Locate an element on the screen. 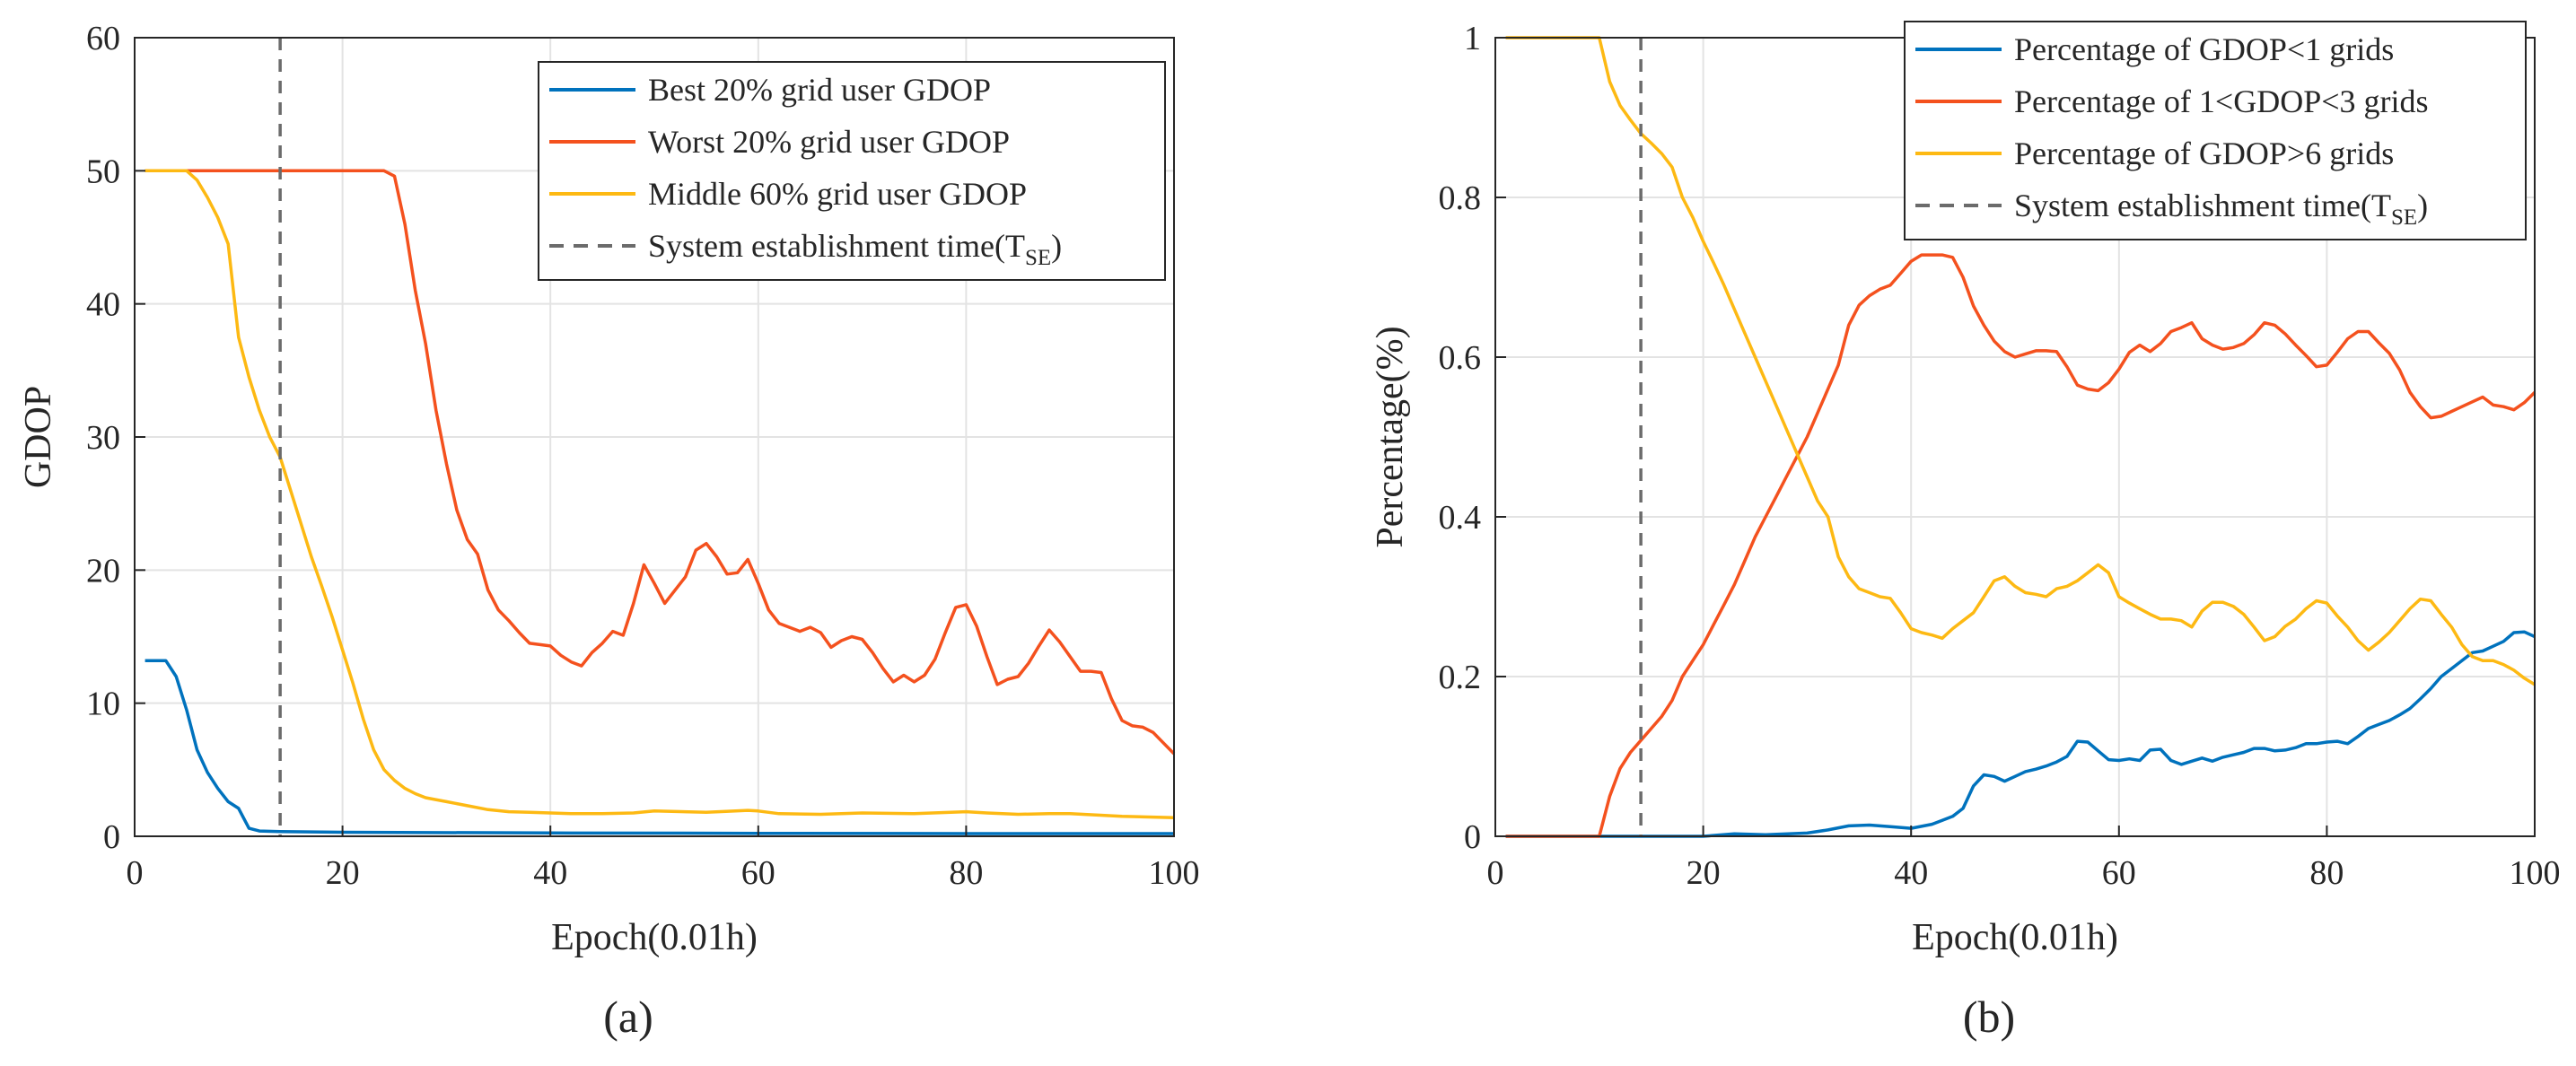 The image size is (2576, 1066). chart-a-xtick: 100 is located at coordinates (1174, 873).